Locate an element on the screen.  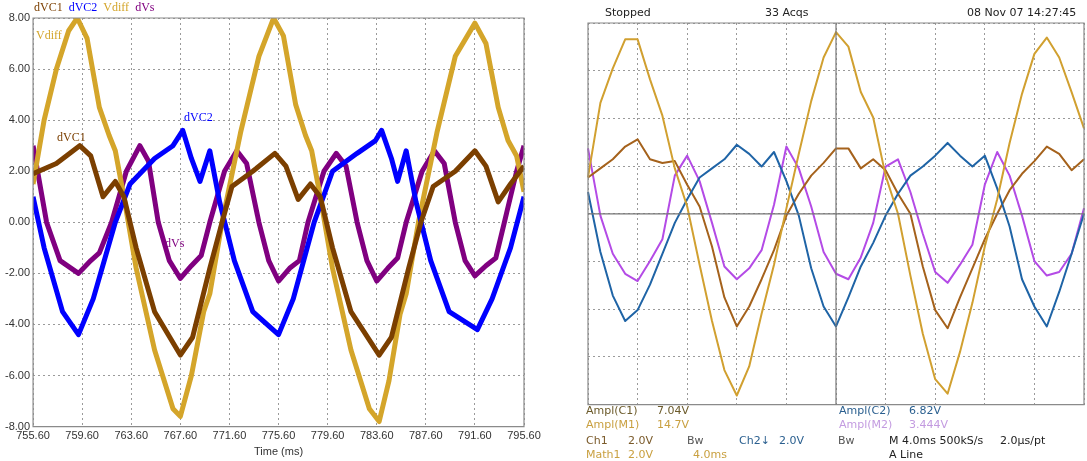
y-tick-label: 6.00 is located at coordinates (19, 68).